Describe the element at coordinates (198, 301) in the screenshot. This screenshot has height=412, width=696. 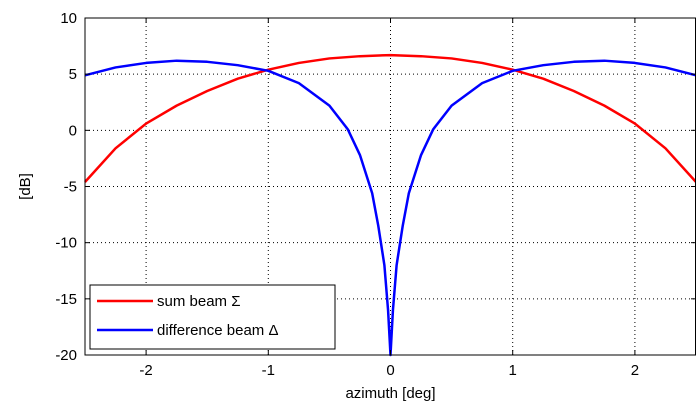
I see `legend-label-sum-beam: sum beam Σ` at that location.